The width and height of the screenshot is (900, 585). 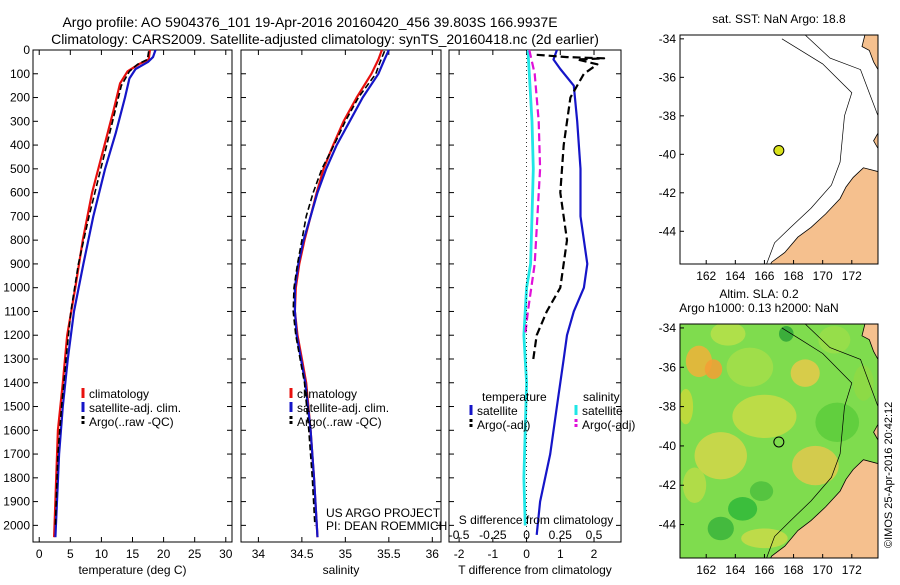 What do you see at coordinates (668, 328) in the screenshot?
I see `y-tick-label: -34` at bounding box center [668, 328].